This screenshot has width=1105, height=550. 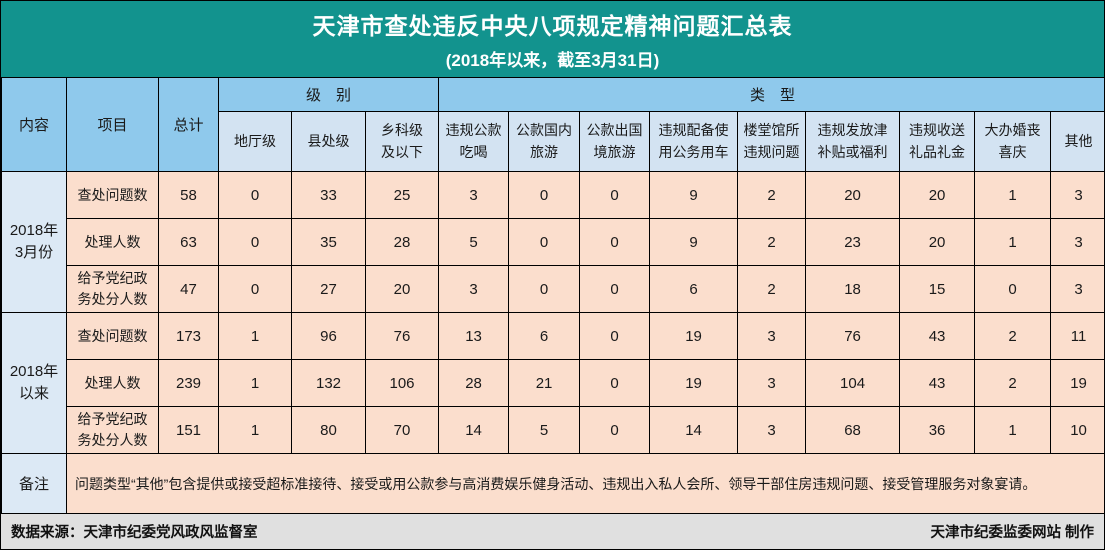 What do you see at coordinates (328, 383) in the screenshot?
I see `value-cell: 132` at bounding box center [328, 383].